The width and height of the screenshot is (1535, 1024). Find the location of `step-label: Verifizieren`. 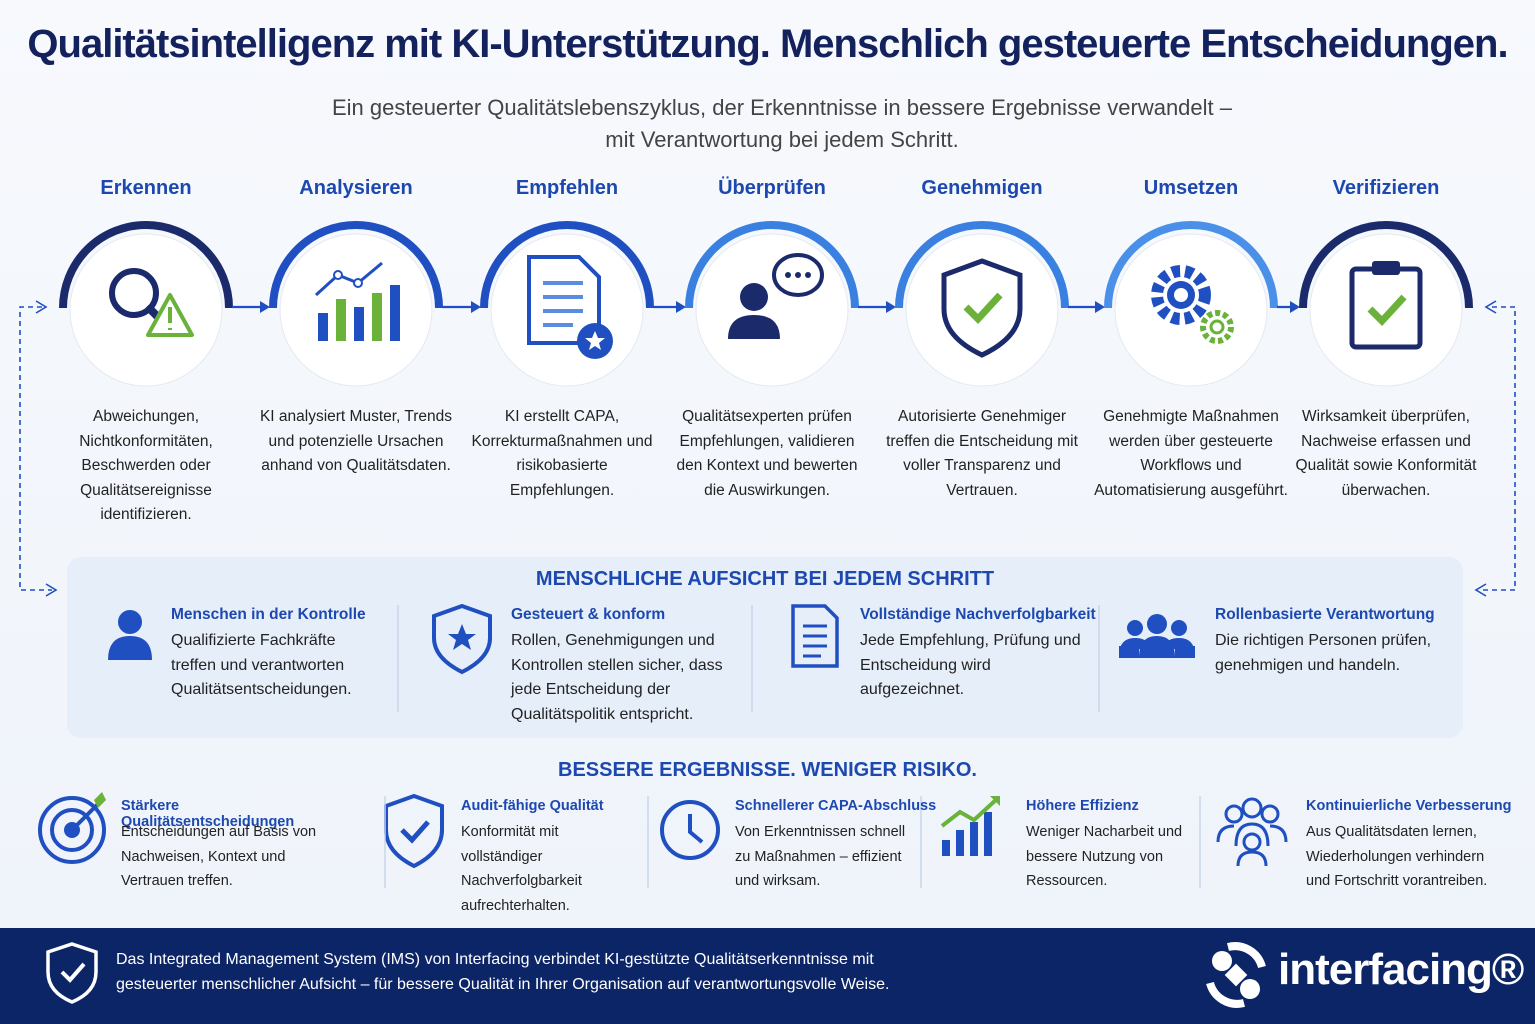

step-label: Verifizieren is located at coordinates (1386, 188).